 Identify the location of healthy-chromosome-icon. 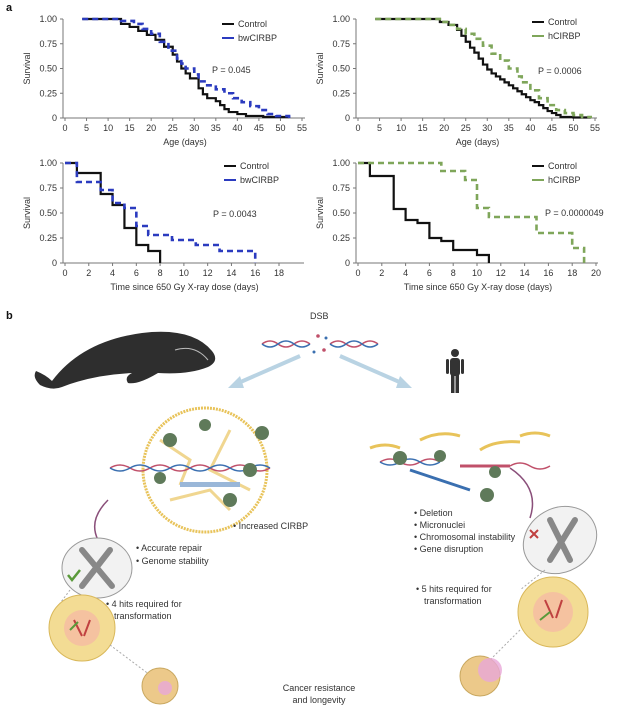
(97, 549).